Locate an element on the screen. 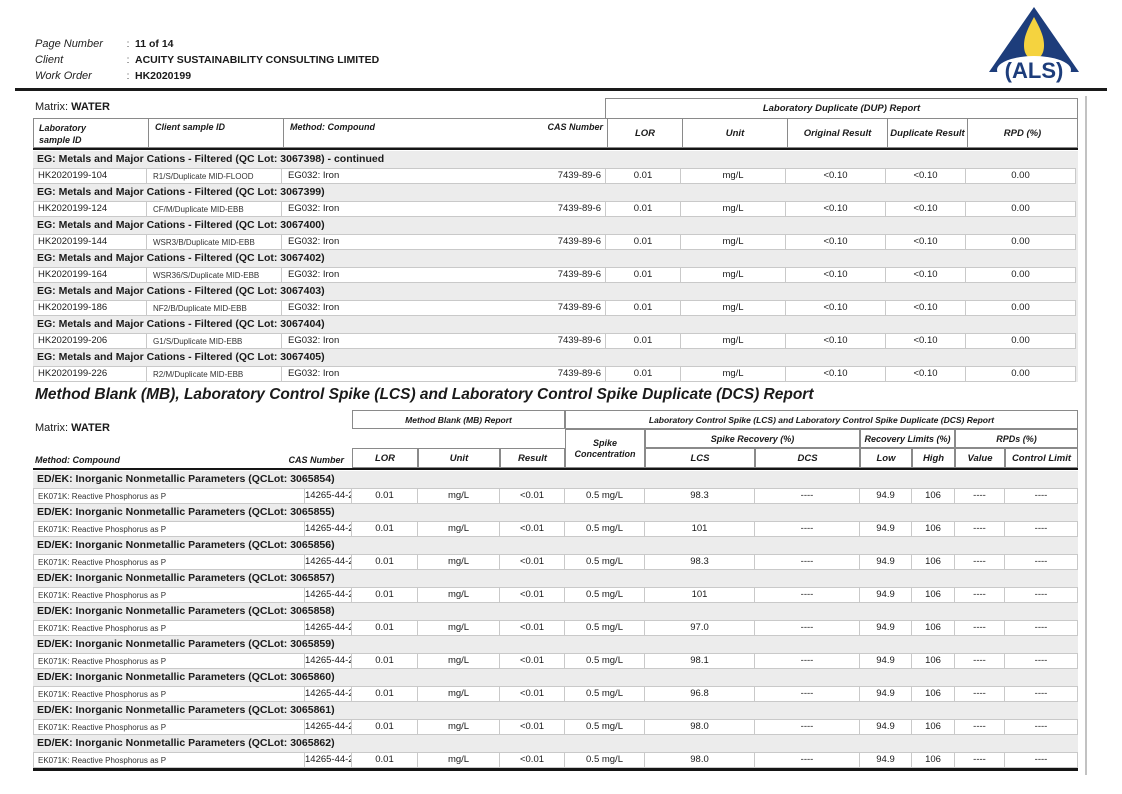  matrix-line: Matrix: WATER is located at coordinates (72, 107).